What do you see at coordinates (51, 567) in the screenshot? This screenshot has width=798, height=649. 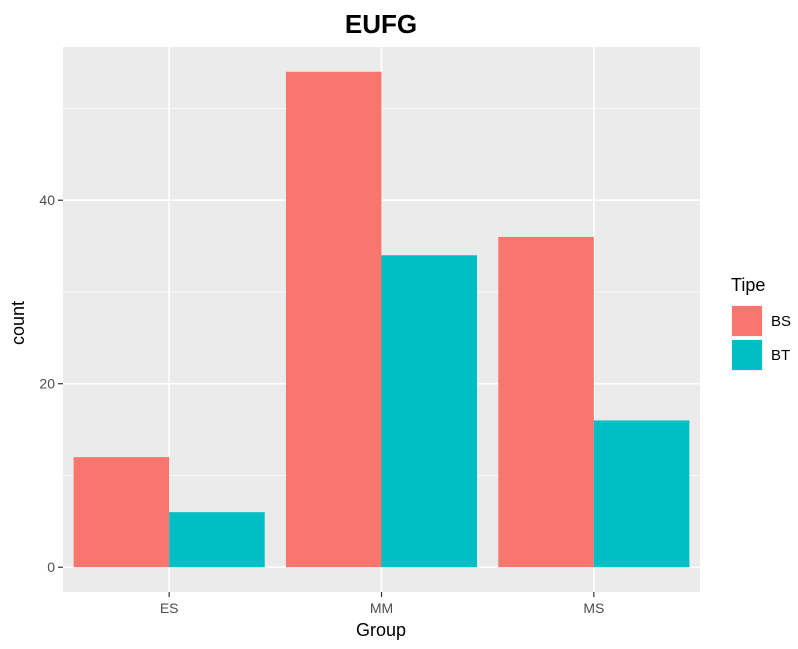 I see `y-tick-label: 0` at bounding box center [51, 567].